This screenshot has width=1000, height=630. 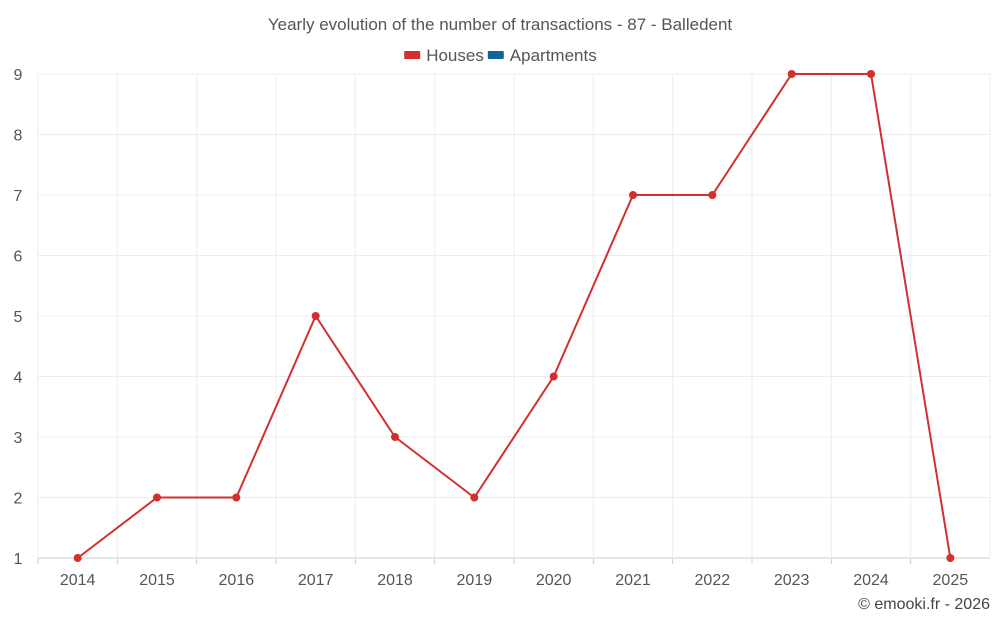 What do you see at coordinates (18, 438) in the screenshot?
I see `y-tick-label: 3` at bounding box center [18, 438].